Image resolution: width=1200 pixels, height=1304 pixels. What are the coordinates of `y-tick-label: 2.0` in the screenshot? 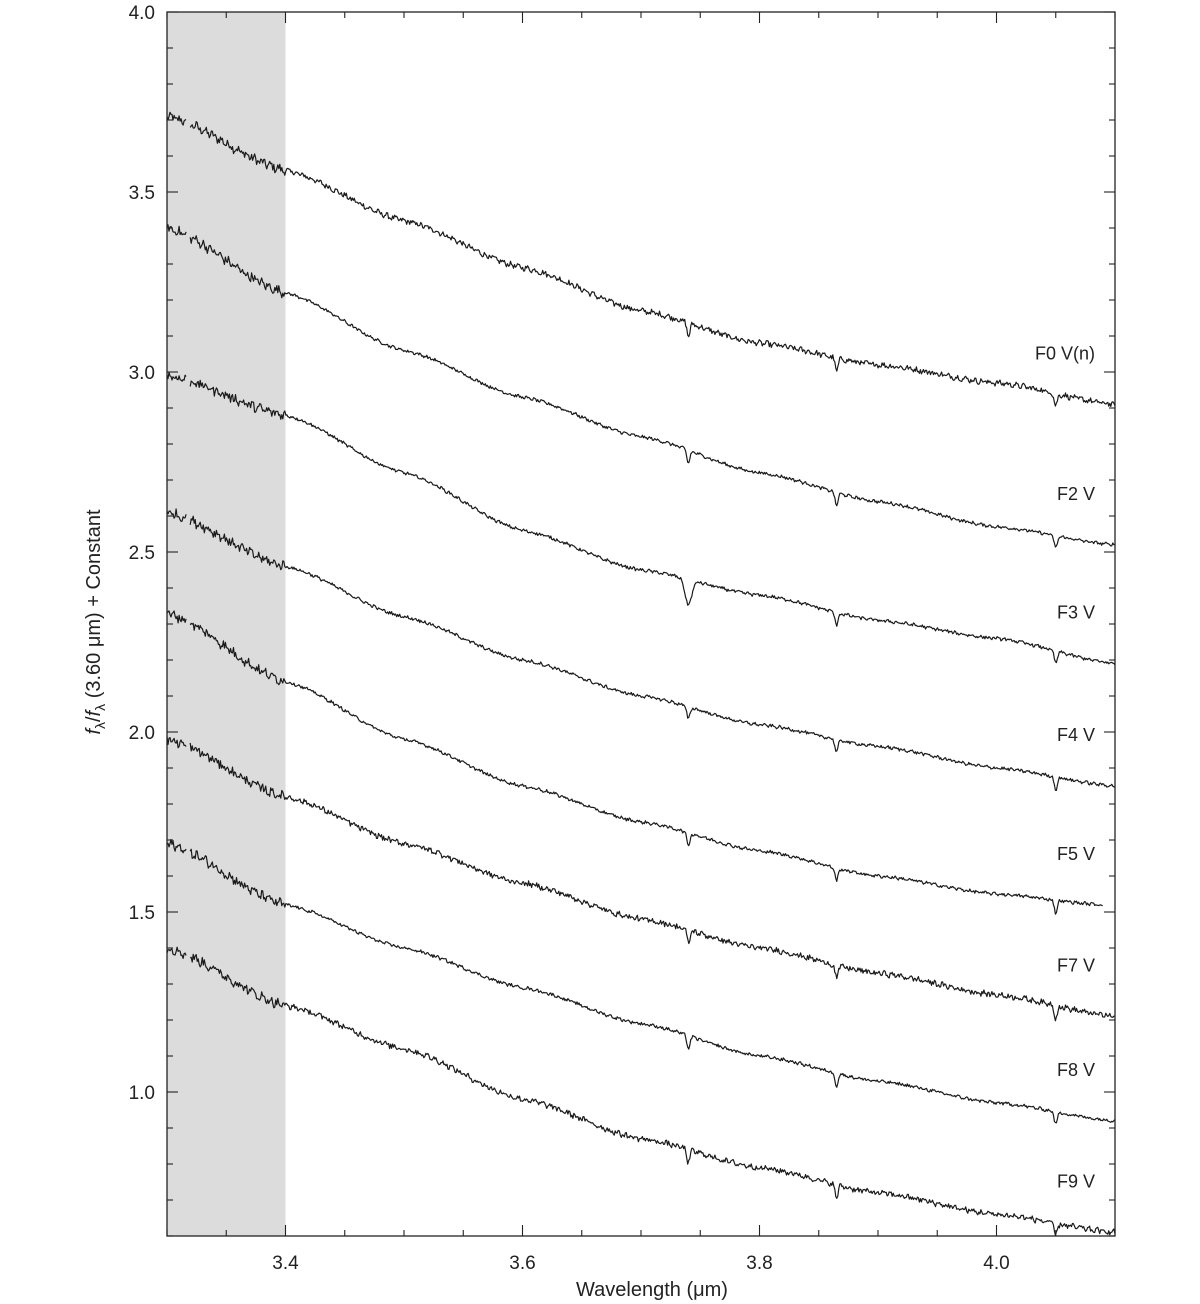 It's located at (142, 733).